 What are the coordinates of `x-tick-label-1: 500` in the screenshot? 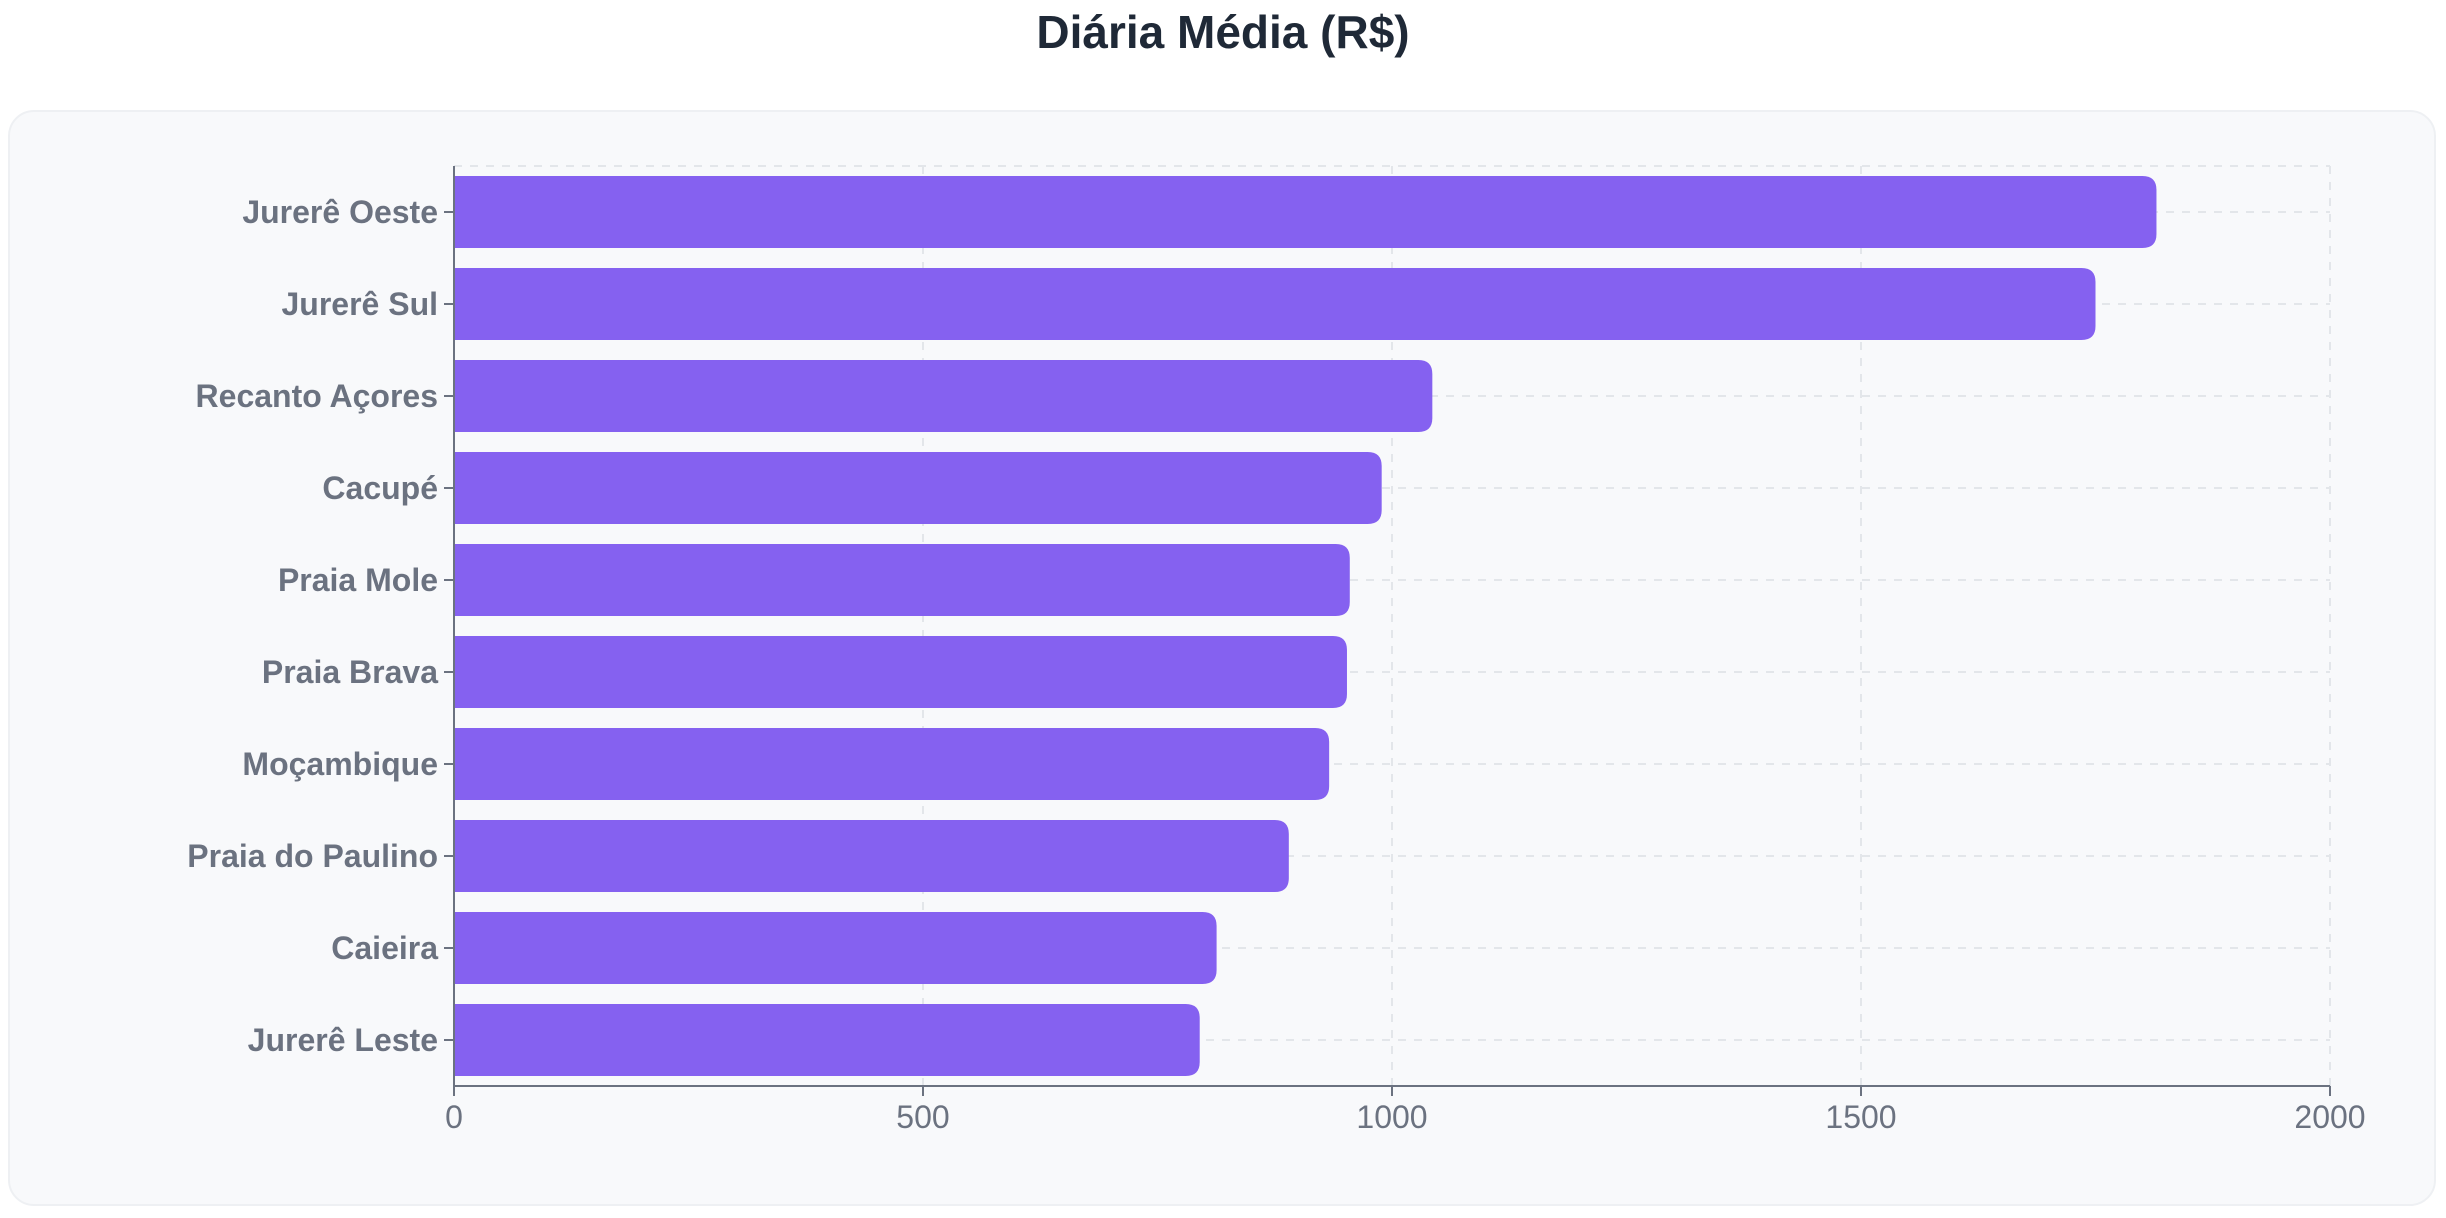 It's located at (922, 1117).